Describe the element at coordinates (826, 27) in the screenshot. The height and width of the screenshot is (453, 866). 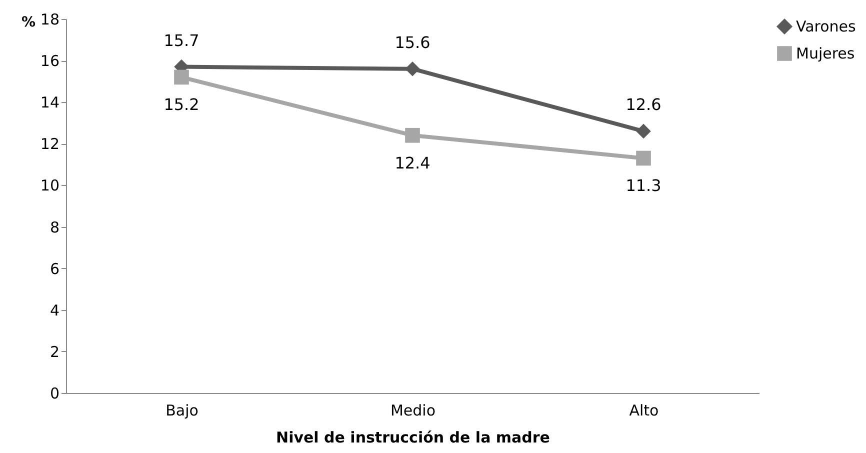
I see `legend-label: Varones` at that location.